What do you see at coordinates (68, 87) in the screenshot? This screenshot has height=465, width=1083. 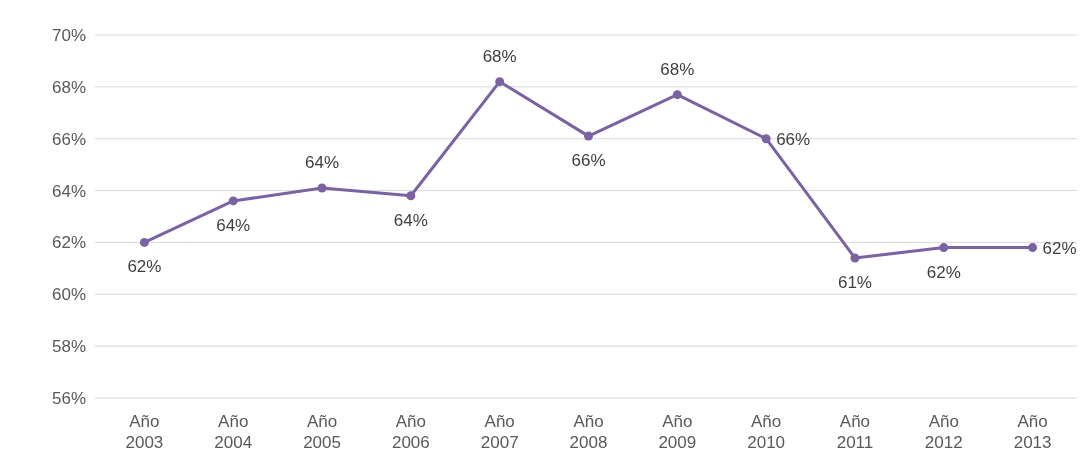 I see `y-tick-label: 68%` at bounding box center [68, 87].